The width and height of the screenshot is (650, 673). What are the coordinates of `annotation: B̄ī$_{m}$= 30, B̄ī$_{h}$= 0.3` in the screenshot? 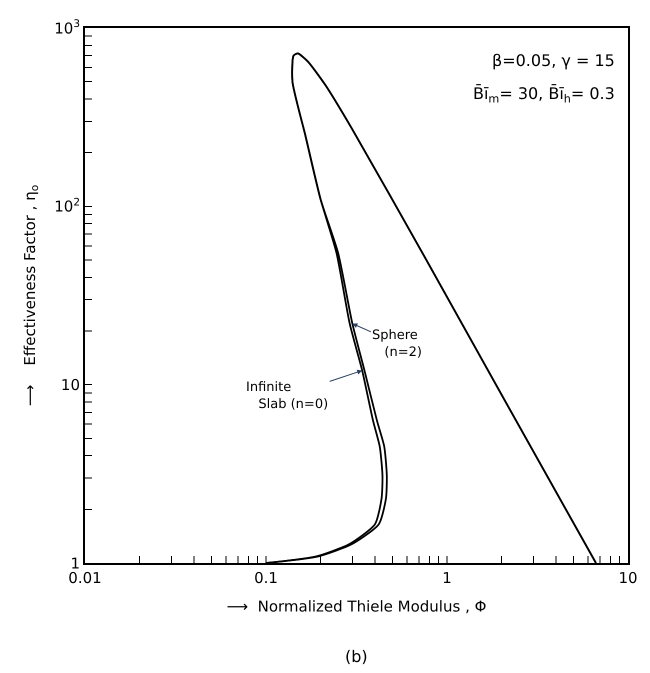 It's located at (544, 95).